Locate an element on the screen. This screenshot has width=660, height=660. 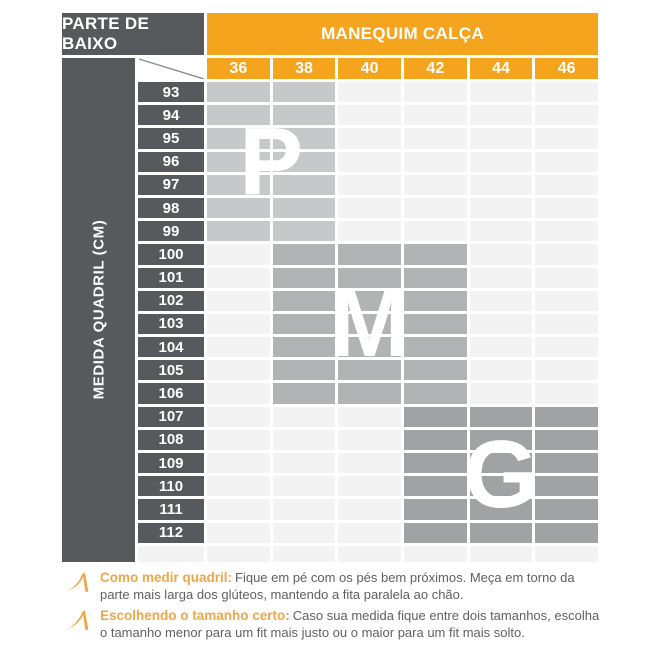
row-label-108: 108 is located at coordinates (171, 439).